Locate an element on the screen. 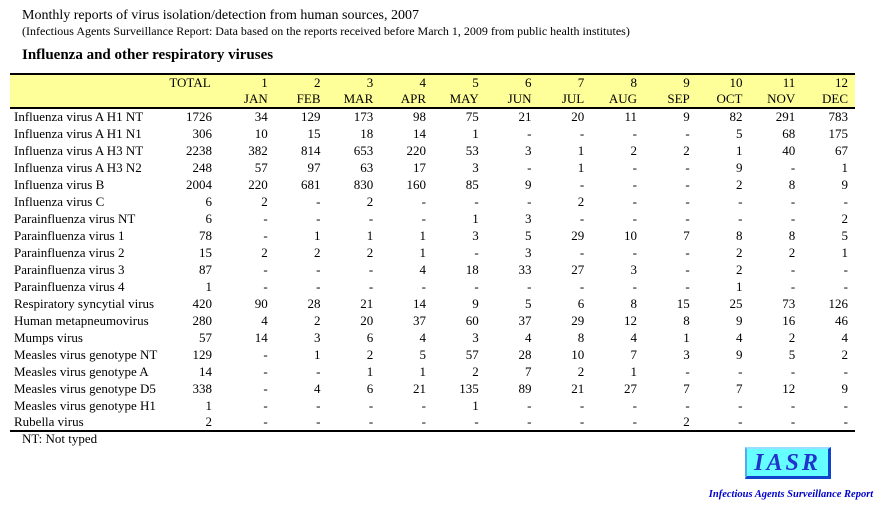  month-number-header: 10 is located at coordinates (736, 82).